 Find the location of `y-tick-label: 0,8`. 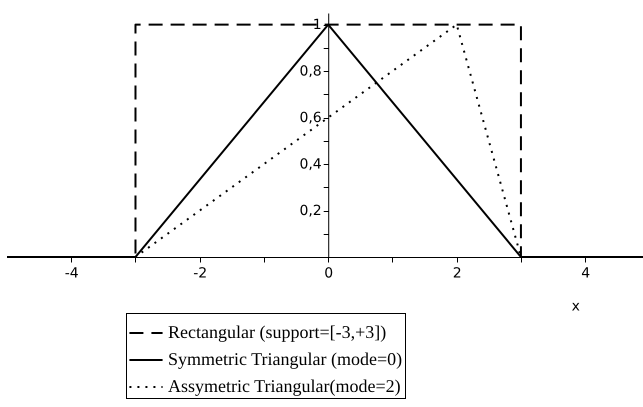

y-tick-label: 0,8 is located at coordinates (310, 72).